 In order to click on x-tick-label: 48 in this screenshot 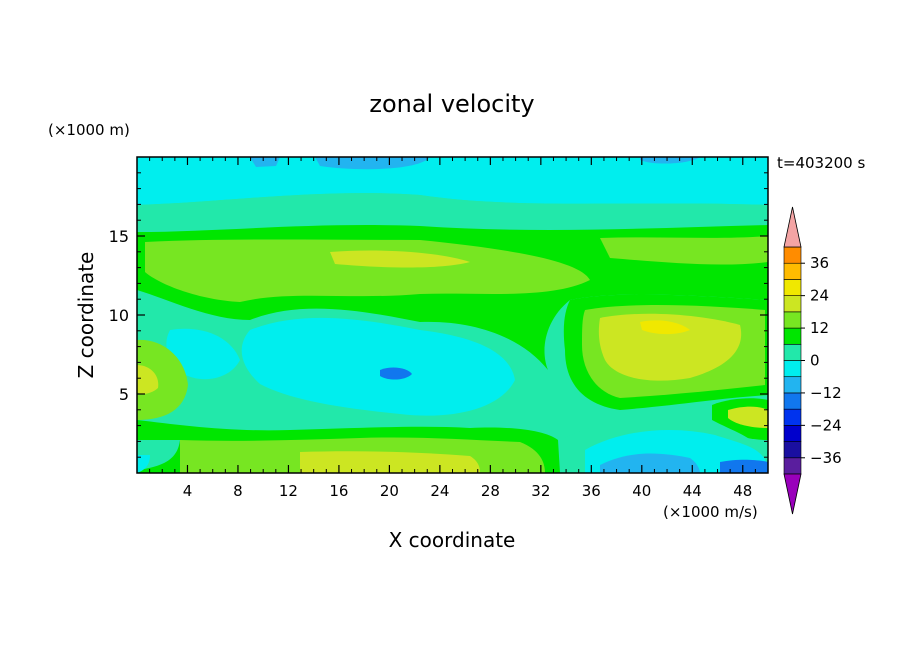, I will do `click(742, 491)`.